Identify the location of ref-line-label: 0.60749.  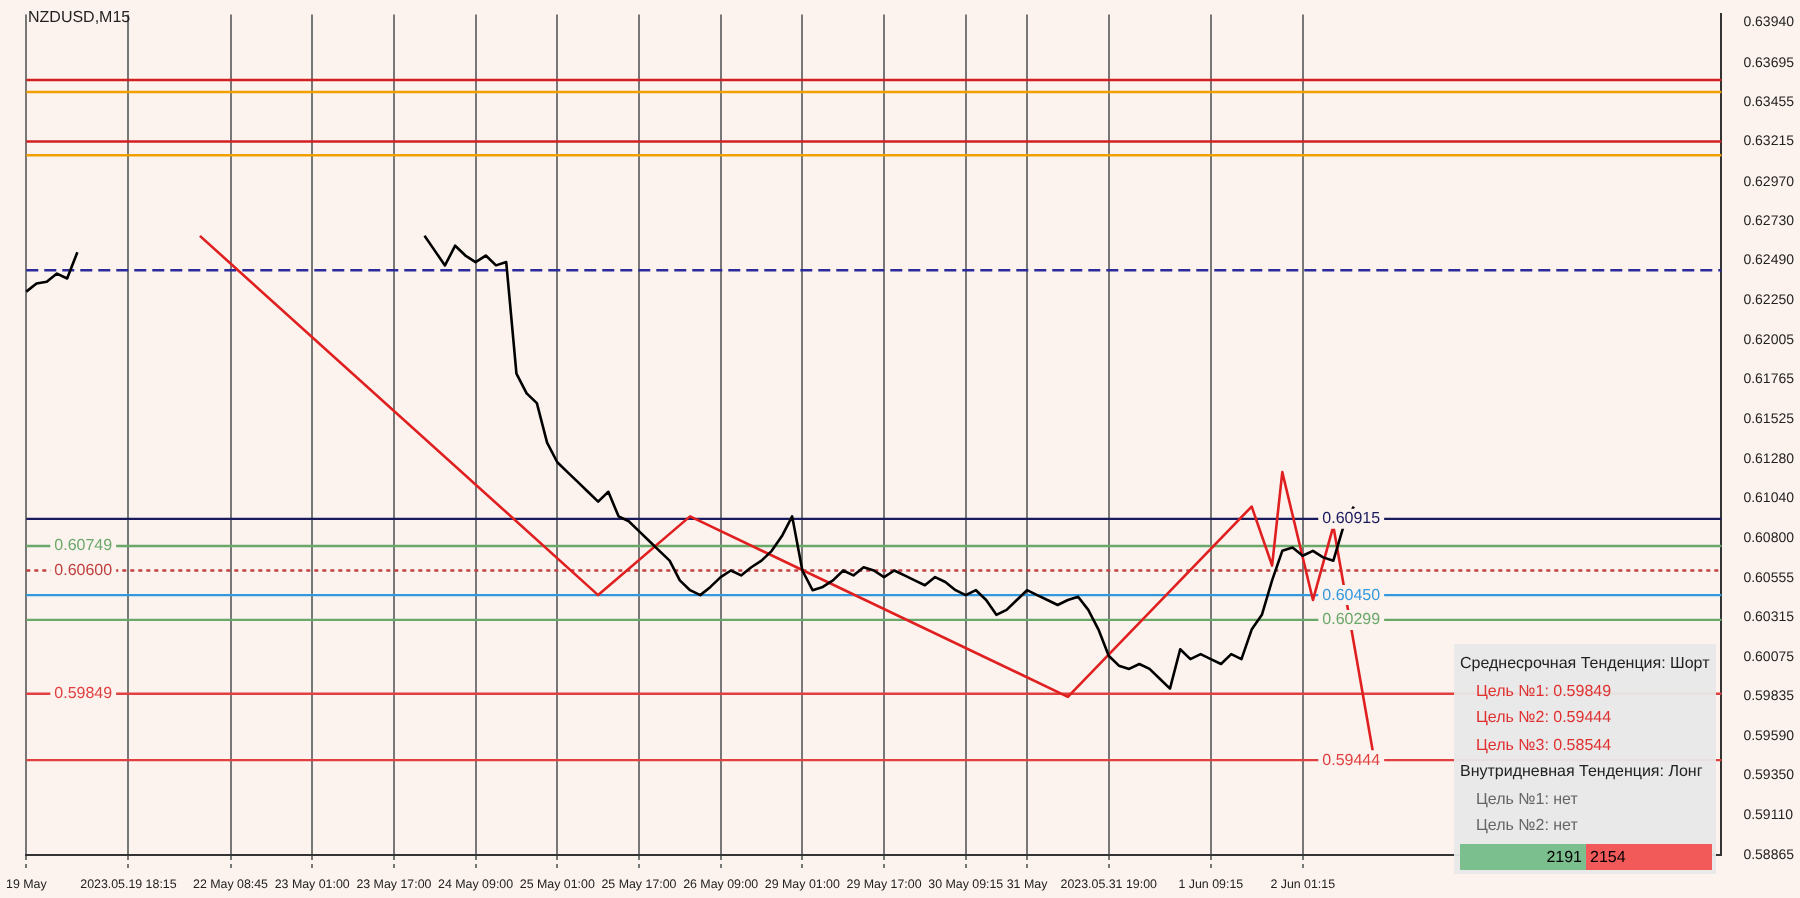
(84, 545).